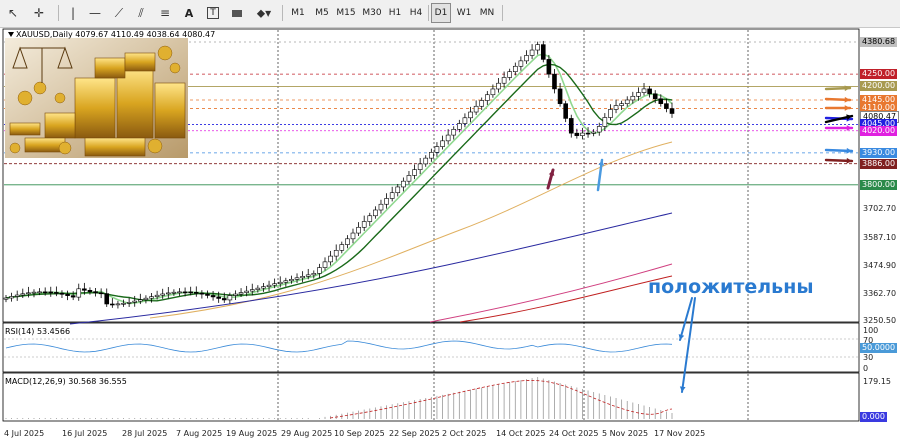 Image resolution: width=900 pixels, height=441 pixels. I want to click on tf-mn-button: MN, so click(487, 13).